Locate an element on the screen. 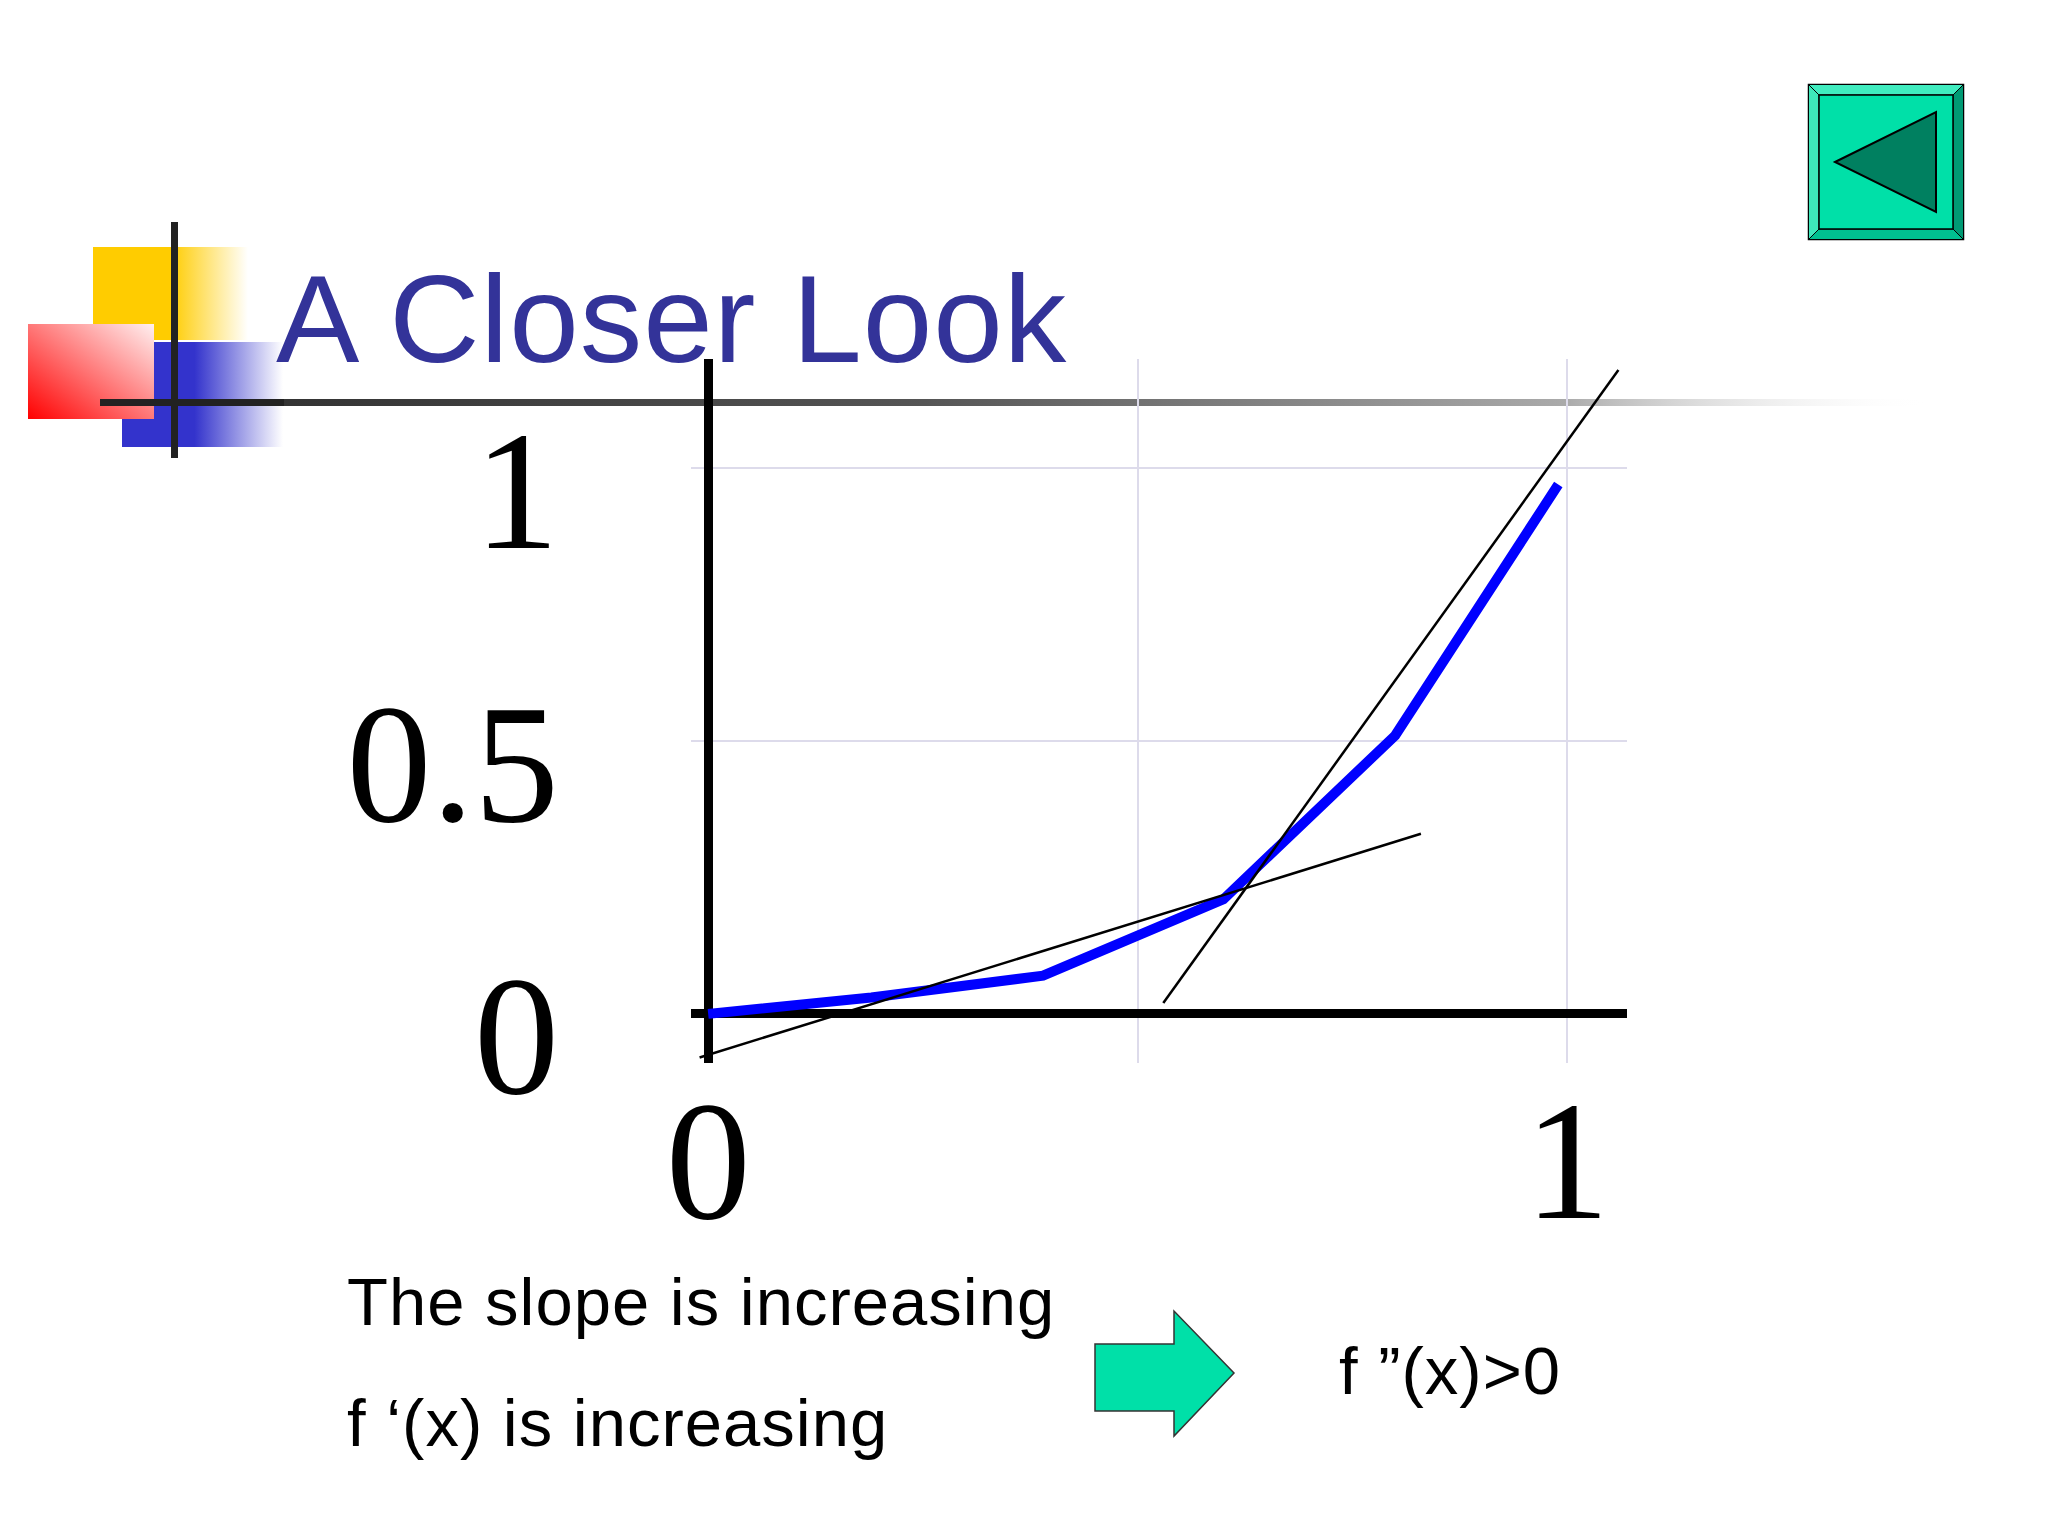  y-tick-label: 0.5 is located at coordinates (452, 763).